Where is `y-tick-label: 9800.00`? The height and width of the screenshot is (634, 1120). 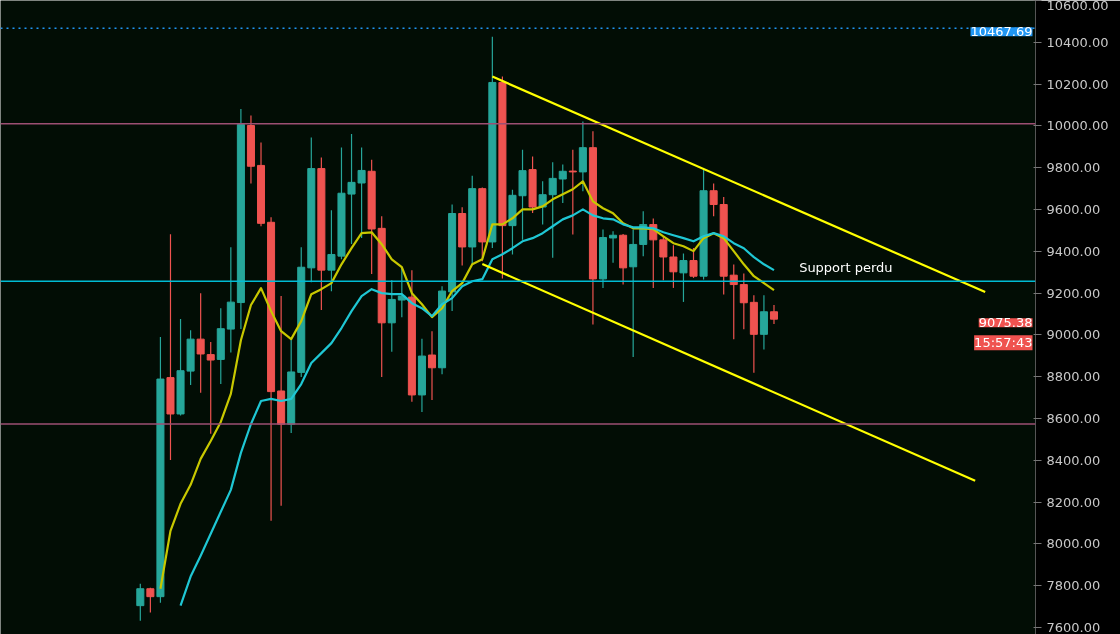 y-tick-label: 9800.00 is located at coordinates (1073, 168).